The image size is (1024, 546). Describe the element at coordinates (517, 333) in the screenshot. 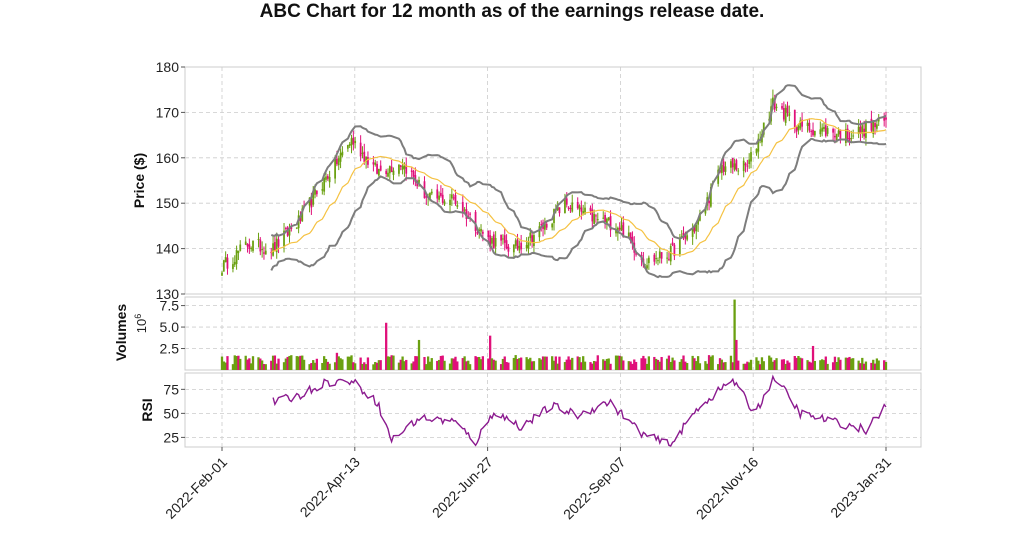

I see `volume-panel: 2.5 5.0 7.5 Volumes 106` at that location.